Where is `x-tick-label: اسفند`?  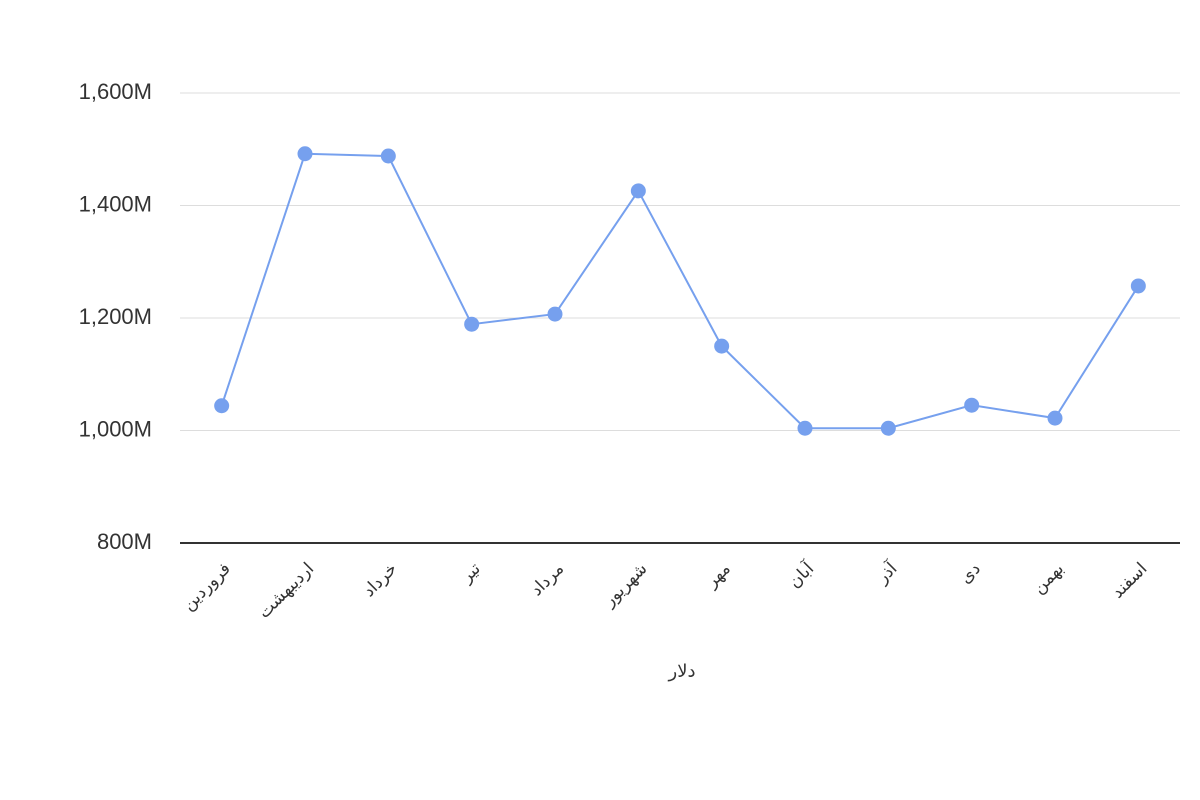 x-tick-label: اسفند is located at coordinates (1130, 581).